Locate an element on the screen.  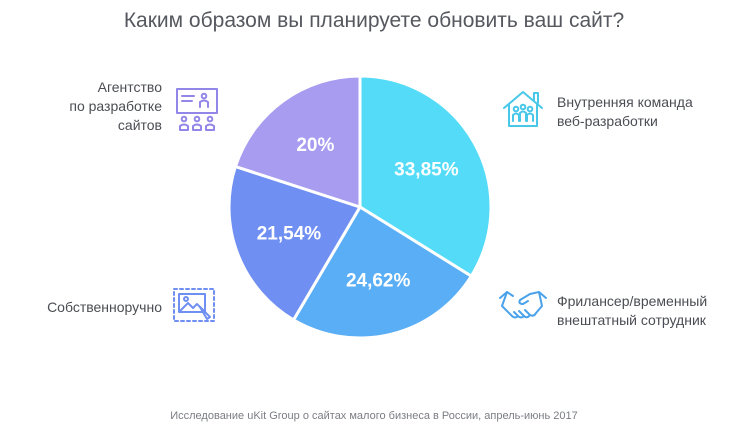
legend-label-internal-team: Внутренняя команда веб-разработки is located at coordinates (625, 111).